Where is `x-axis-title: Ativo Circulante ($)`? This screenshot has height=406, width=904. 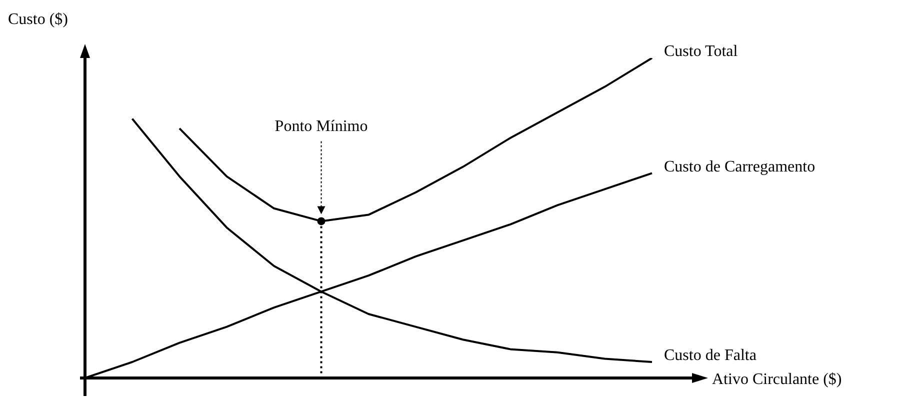
x-axis-title: Ativo Circulante ($) is located at coordinates (777, 379).